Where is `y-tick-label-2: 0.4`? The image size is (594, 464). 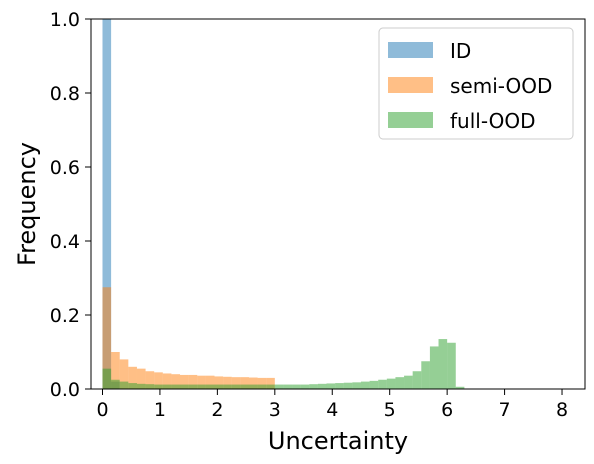 y-tick-label-2: 0.4 is located at coordinates (65, 242).